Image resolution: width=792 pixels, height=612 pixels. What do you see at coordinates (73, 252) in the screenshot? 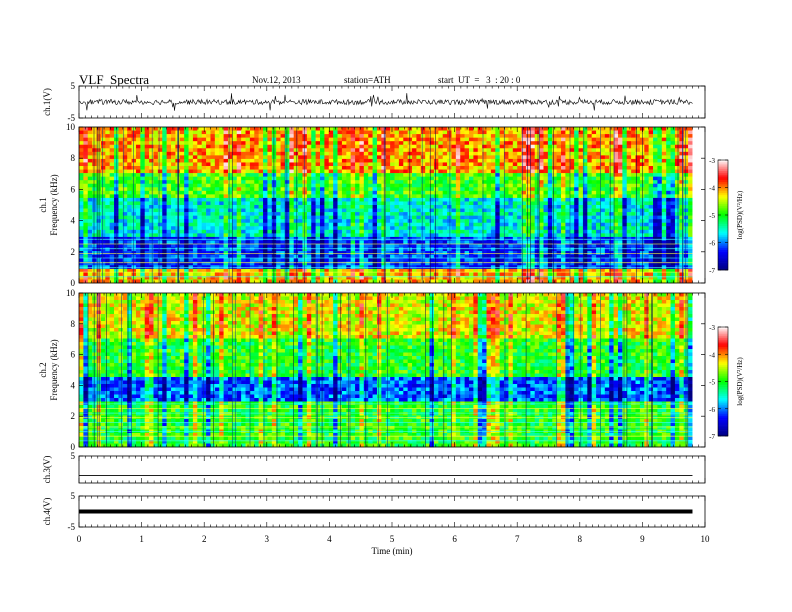
I see `ch.1-ytick-1: 2` at bounding box center [73, 252].